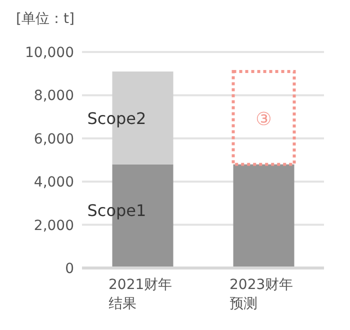 The width and height of the screenshot is (350, 330). Describe the element at coordinates (264, 119) in the screenshot. I see `series-label: ③` at that location.